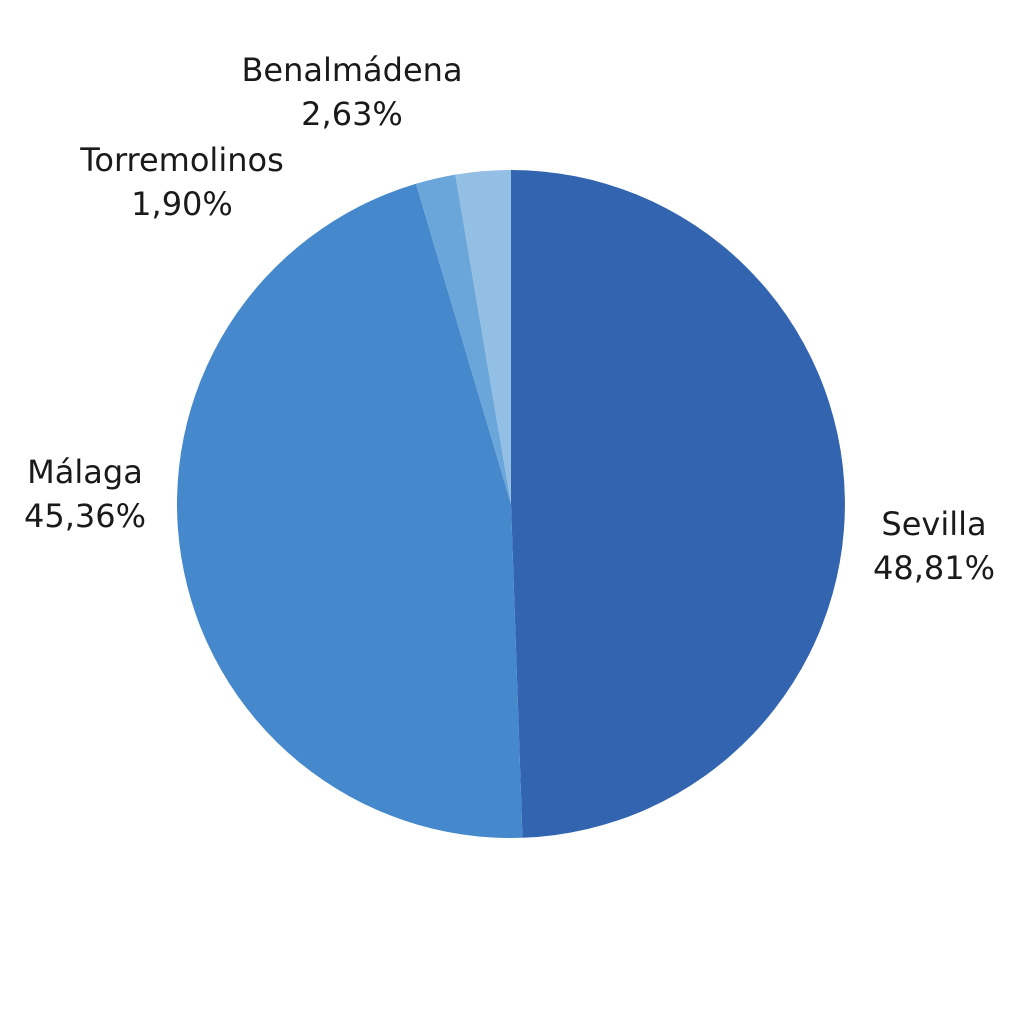 The width and height of the screenshot is (1024, 1024). Describe the element at coordinates (85, 472) in the screenshot. I see `label-malaga-name: Málaga` at that location.